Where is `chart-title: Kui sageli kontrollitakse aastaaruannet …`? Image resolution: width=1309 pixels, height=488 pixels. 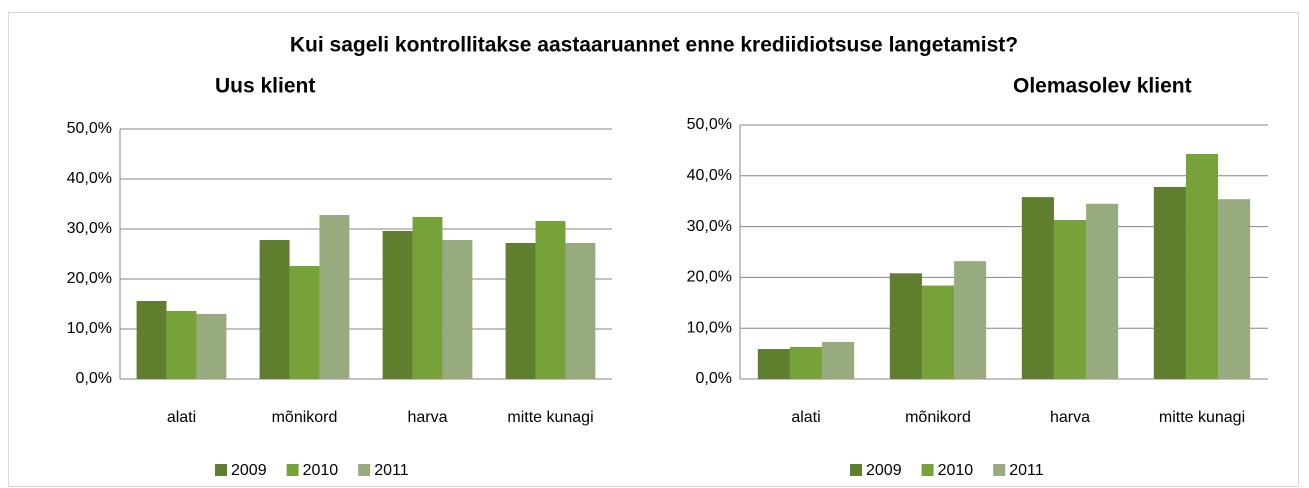
chart-title: Kui sageli kontrollitakse aastaaruannet … is located at coordinates (654, 45).